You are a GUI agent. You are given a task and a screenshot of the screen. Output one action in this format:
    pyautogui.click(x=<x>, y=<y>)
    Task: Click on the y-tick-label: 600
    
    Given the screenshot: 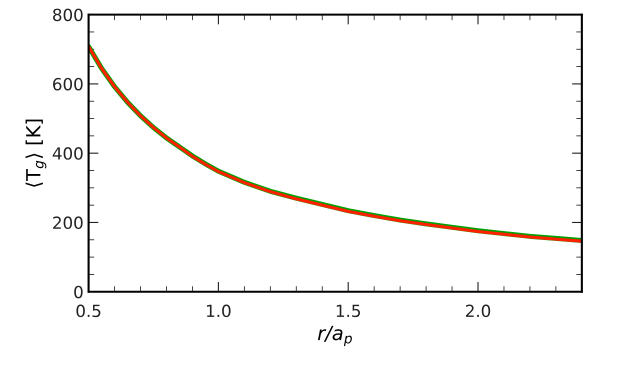 What is the action you would take?
    pyautogui.click(x=68, y=84)
    